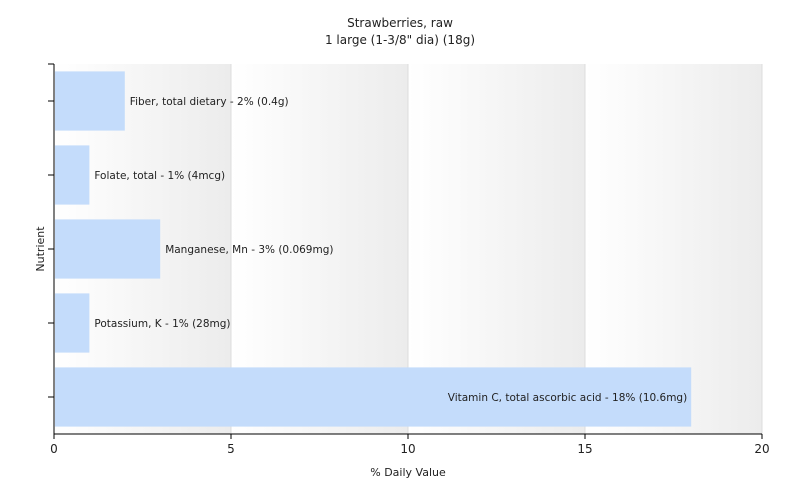  Describe the element at coordinates (209, 102) in the screenshot. I see `bar-data-label: Fiber, total dietary - 2% (0.4g)` at that location.